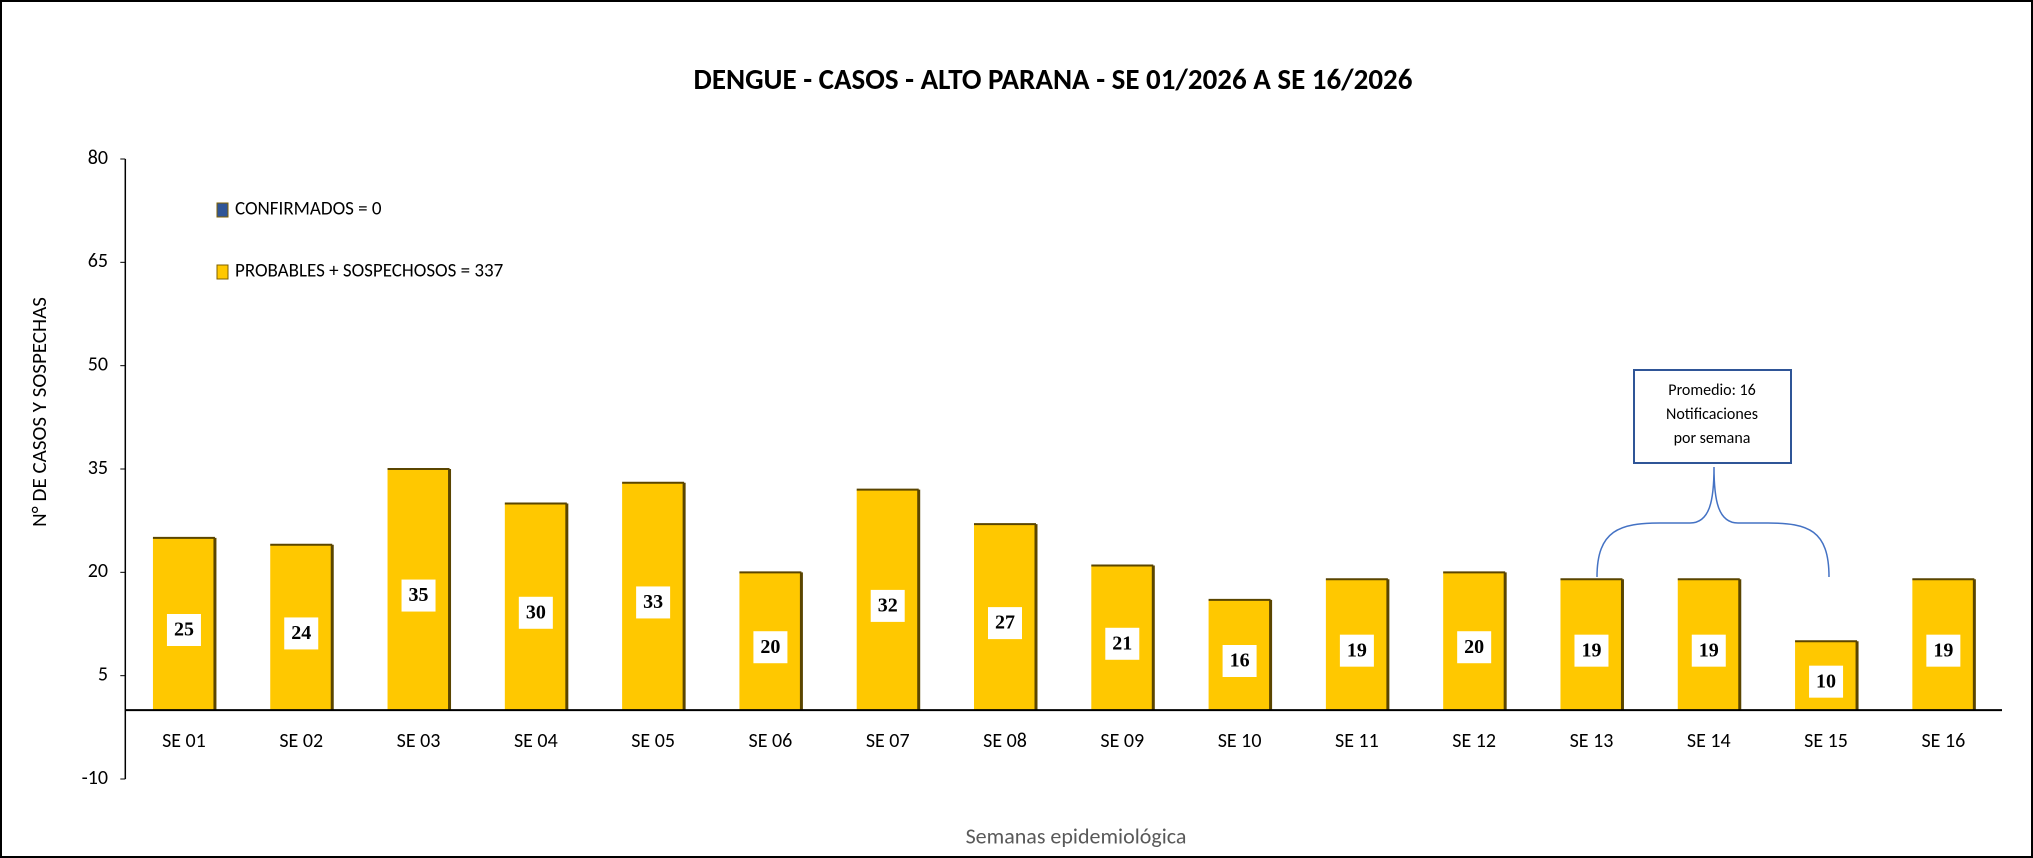  What do you see at coordinates (1709, 741) in the screenshot?
I see `x-tick-label: SE 14` at bounding box center [1709, 741].